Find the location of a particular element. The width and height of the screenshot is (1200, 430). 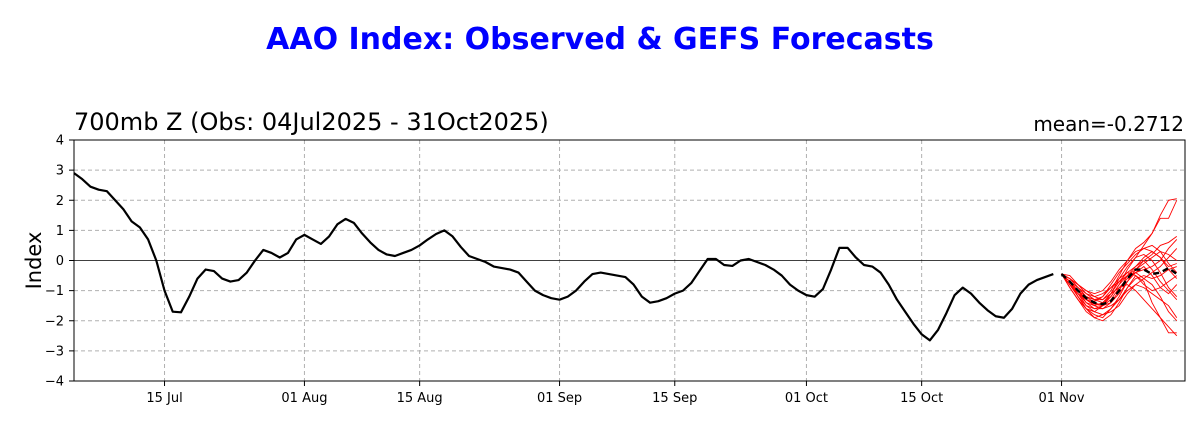

y-tick-label: 4 is located at coordinates (60, 141).